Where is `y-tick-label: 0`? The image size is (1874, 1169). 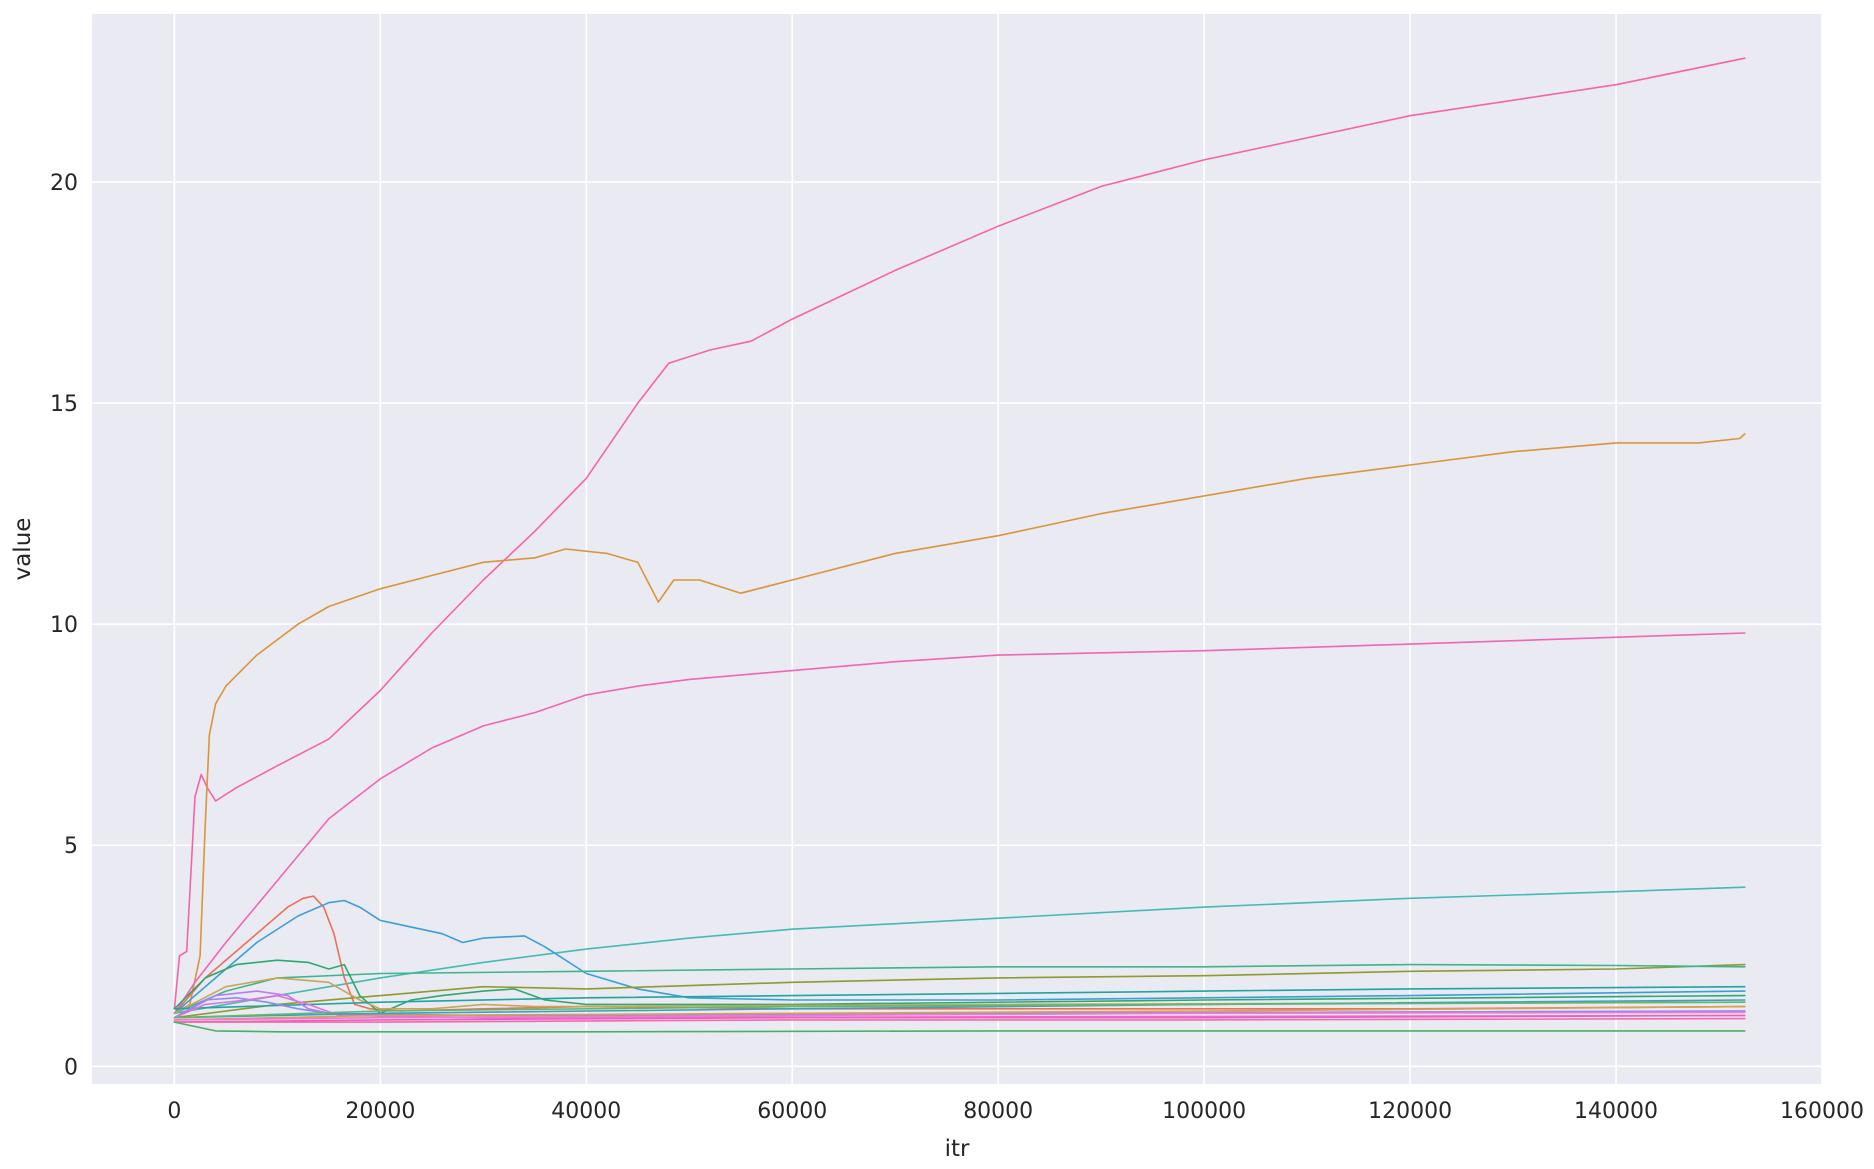 y-tick-label: 0 is located at coordinates (71, 1067).